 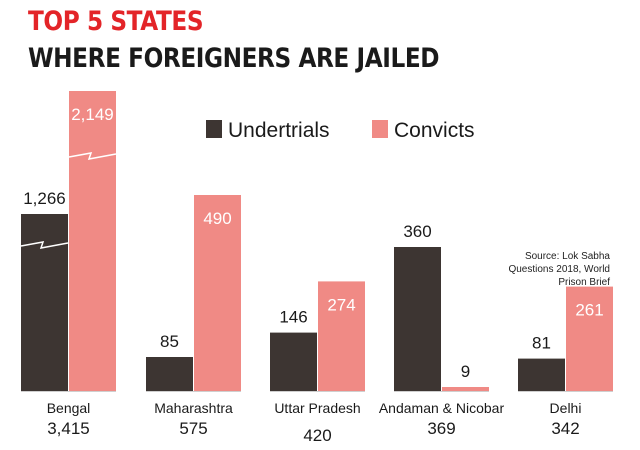 I want to click on legend-swatch-convicts, so click(x=380, y=129).